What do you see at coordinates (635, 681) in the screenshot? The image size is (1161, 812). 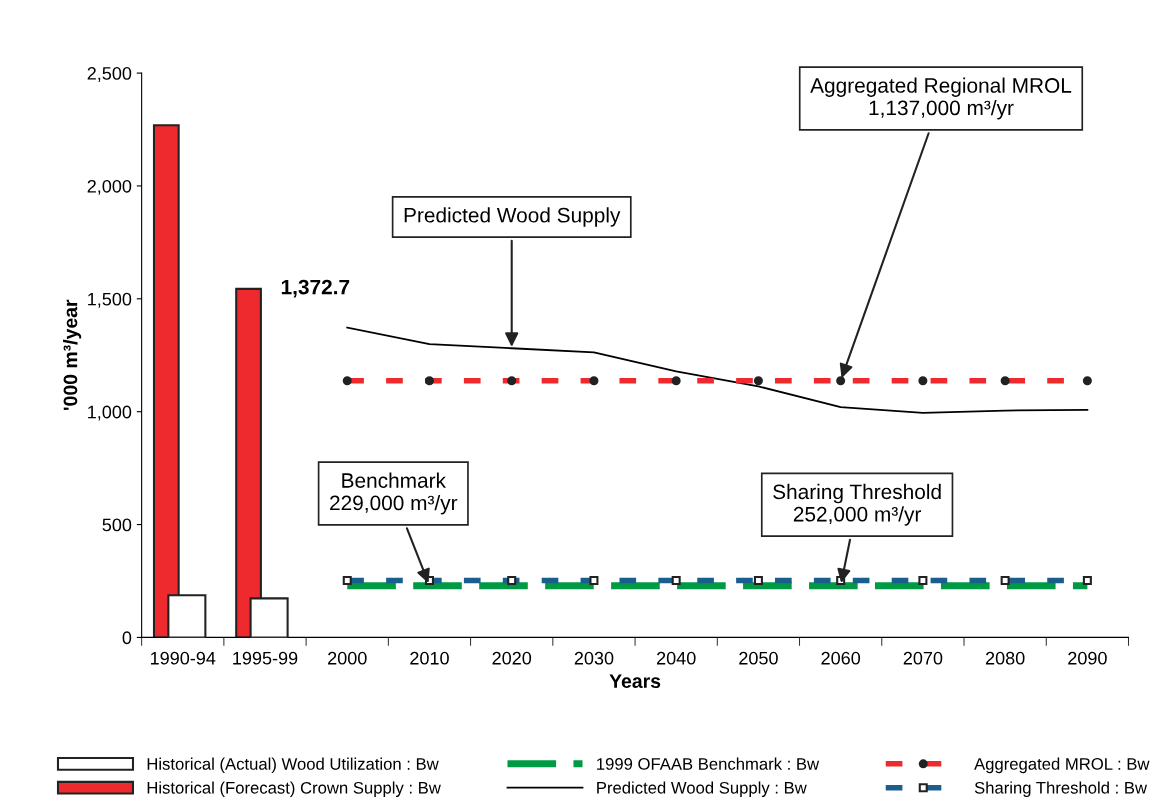 I see `x-axis-title: Years` at bounding box center [635, 681].